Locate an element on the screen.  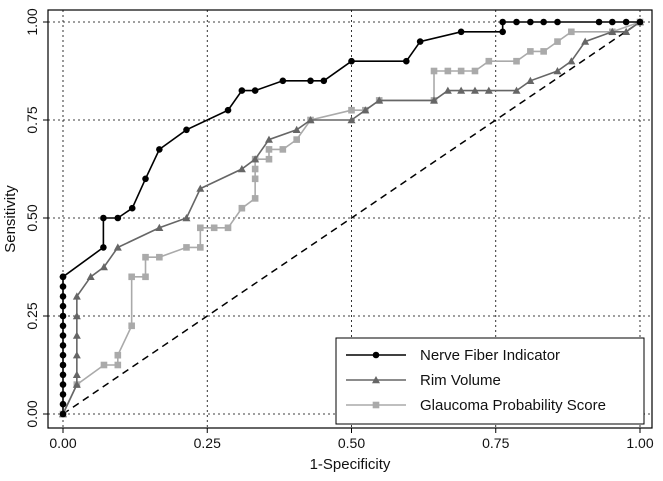
x-axis-title: 1-Specificity is located at coordinates (350, 464).